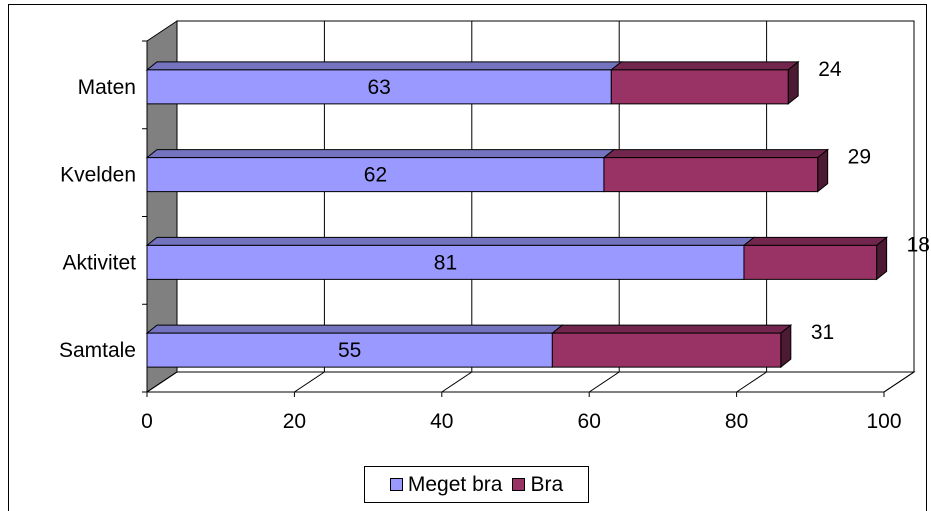 Image resolution: width=931 pixels, height=511 pixels. I want to click on data-label: 55, so click(349, 350).